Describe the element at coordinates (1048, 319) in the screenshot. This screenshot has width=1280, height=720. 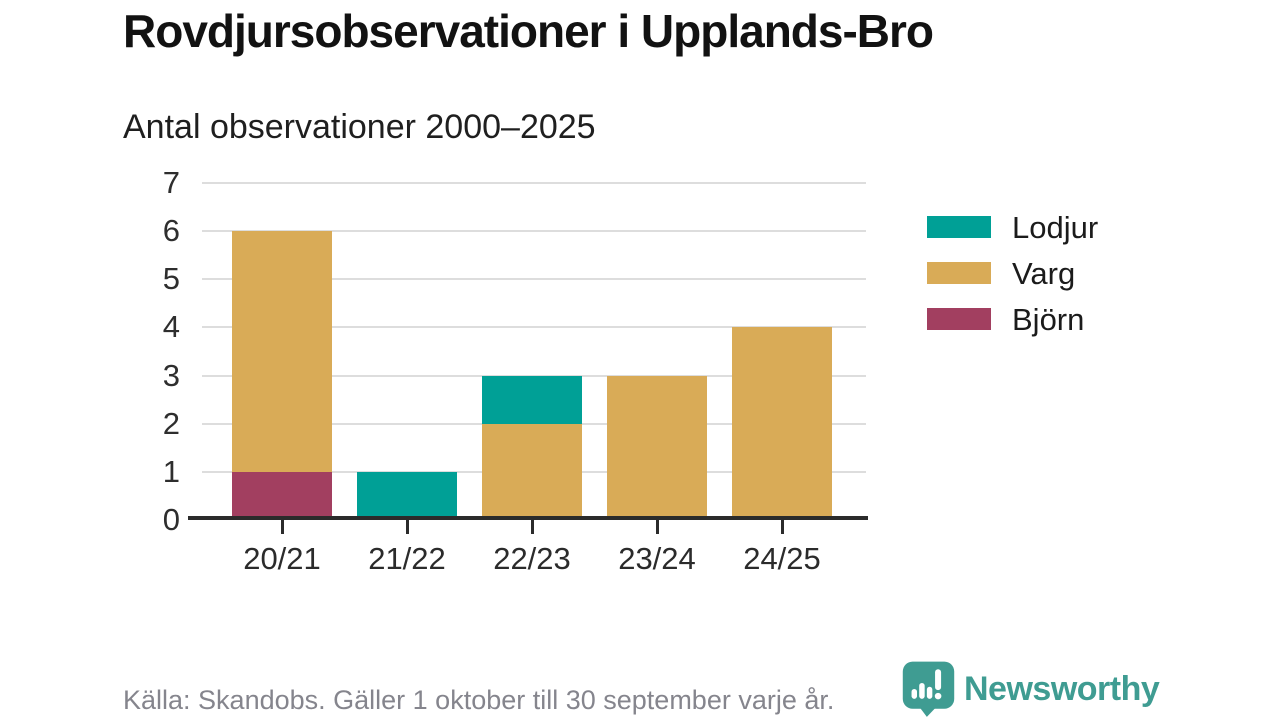
I see `legend-label: Björn` at that location.